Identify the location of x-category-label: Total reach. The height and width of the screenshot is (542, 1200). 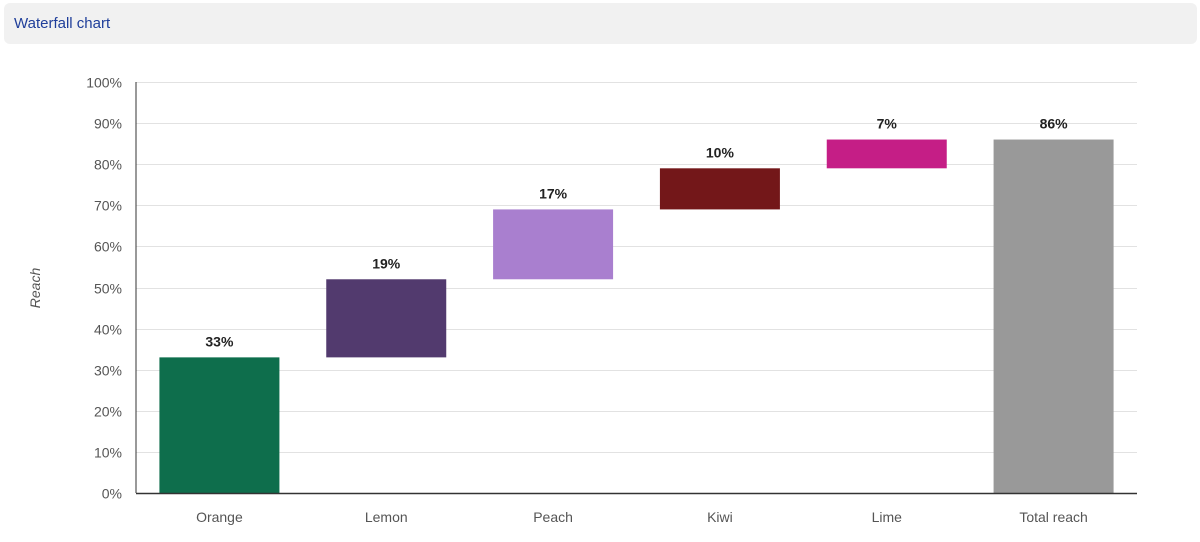
(1053, 517).